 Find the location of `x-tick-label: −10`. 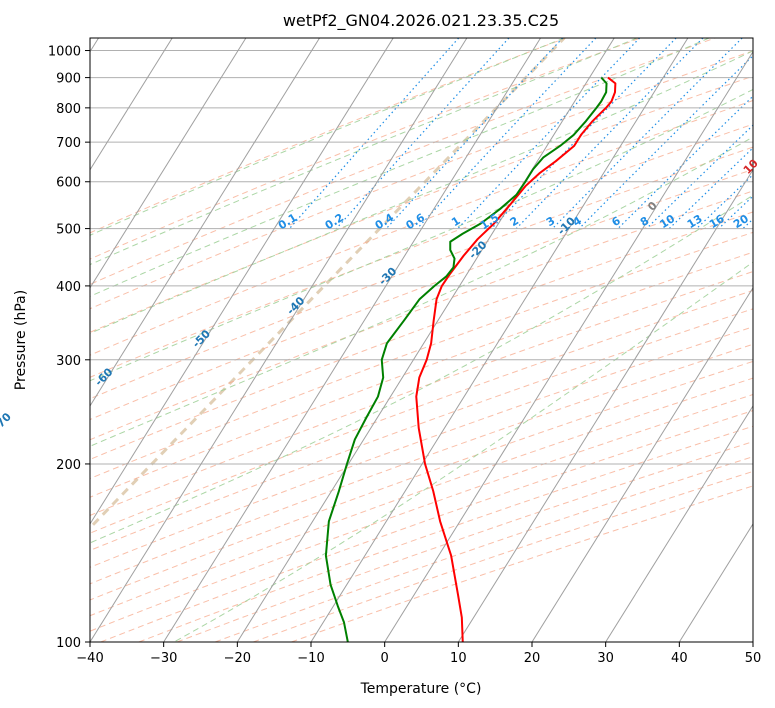

x-tick-label: −10 is located at coordinates (310, 658).